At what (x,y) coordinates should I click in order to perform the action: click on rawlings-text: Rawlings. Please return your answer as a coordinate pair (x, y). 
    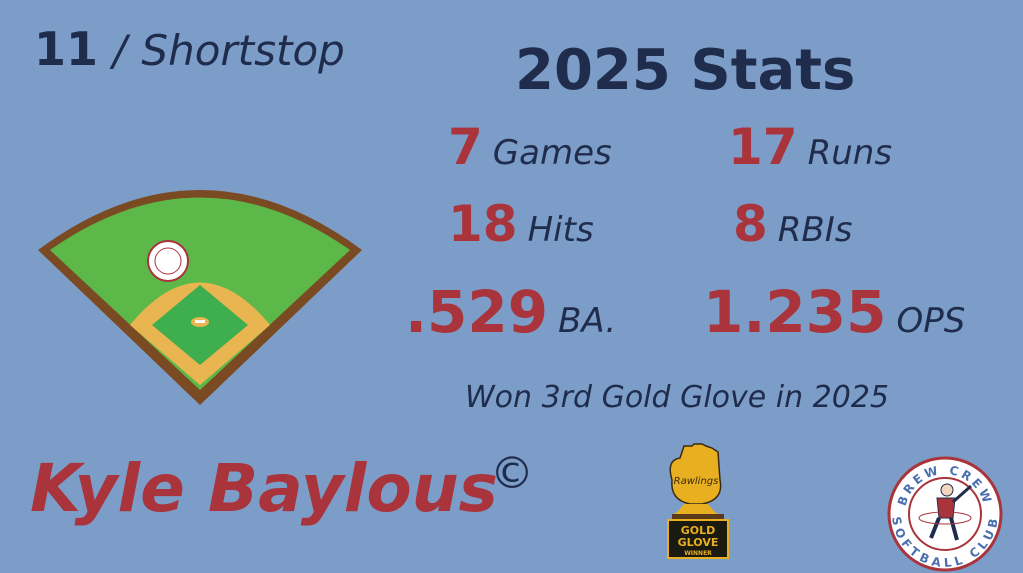
    Looking at the image, I should click on (696, 481).